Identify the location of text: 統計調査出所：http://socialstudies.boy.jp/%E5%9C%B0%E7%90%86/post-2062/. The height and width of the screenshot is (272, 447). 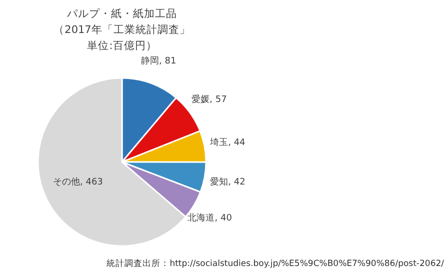
(275, 263).